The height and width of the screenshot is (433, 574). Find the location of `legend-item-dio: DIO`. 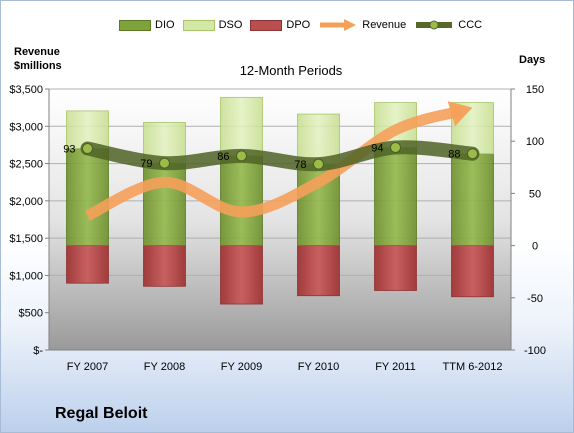

legend-item-dio: DIO is located at coordinates (147, 25).